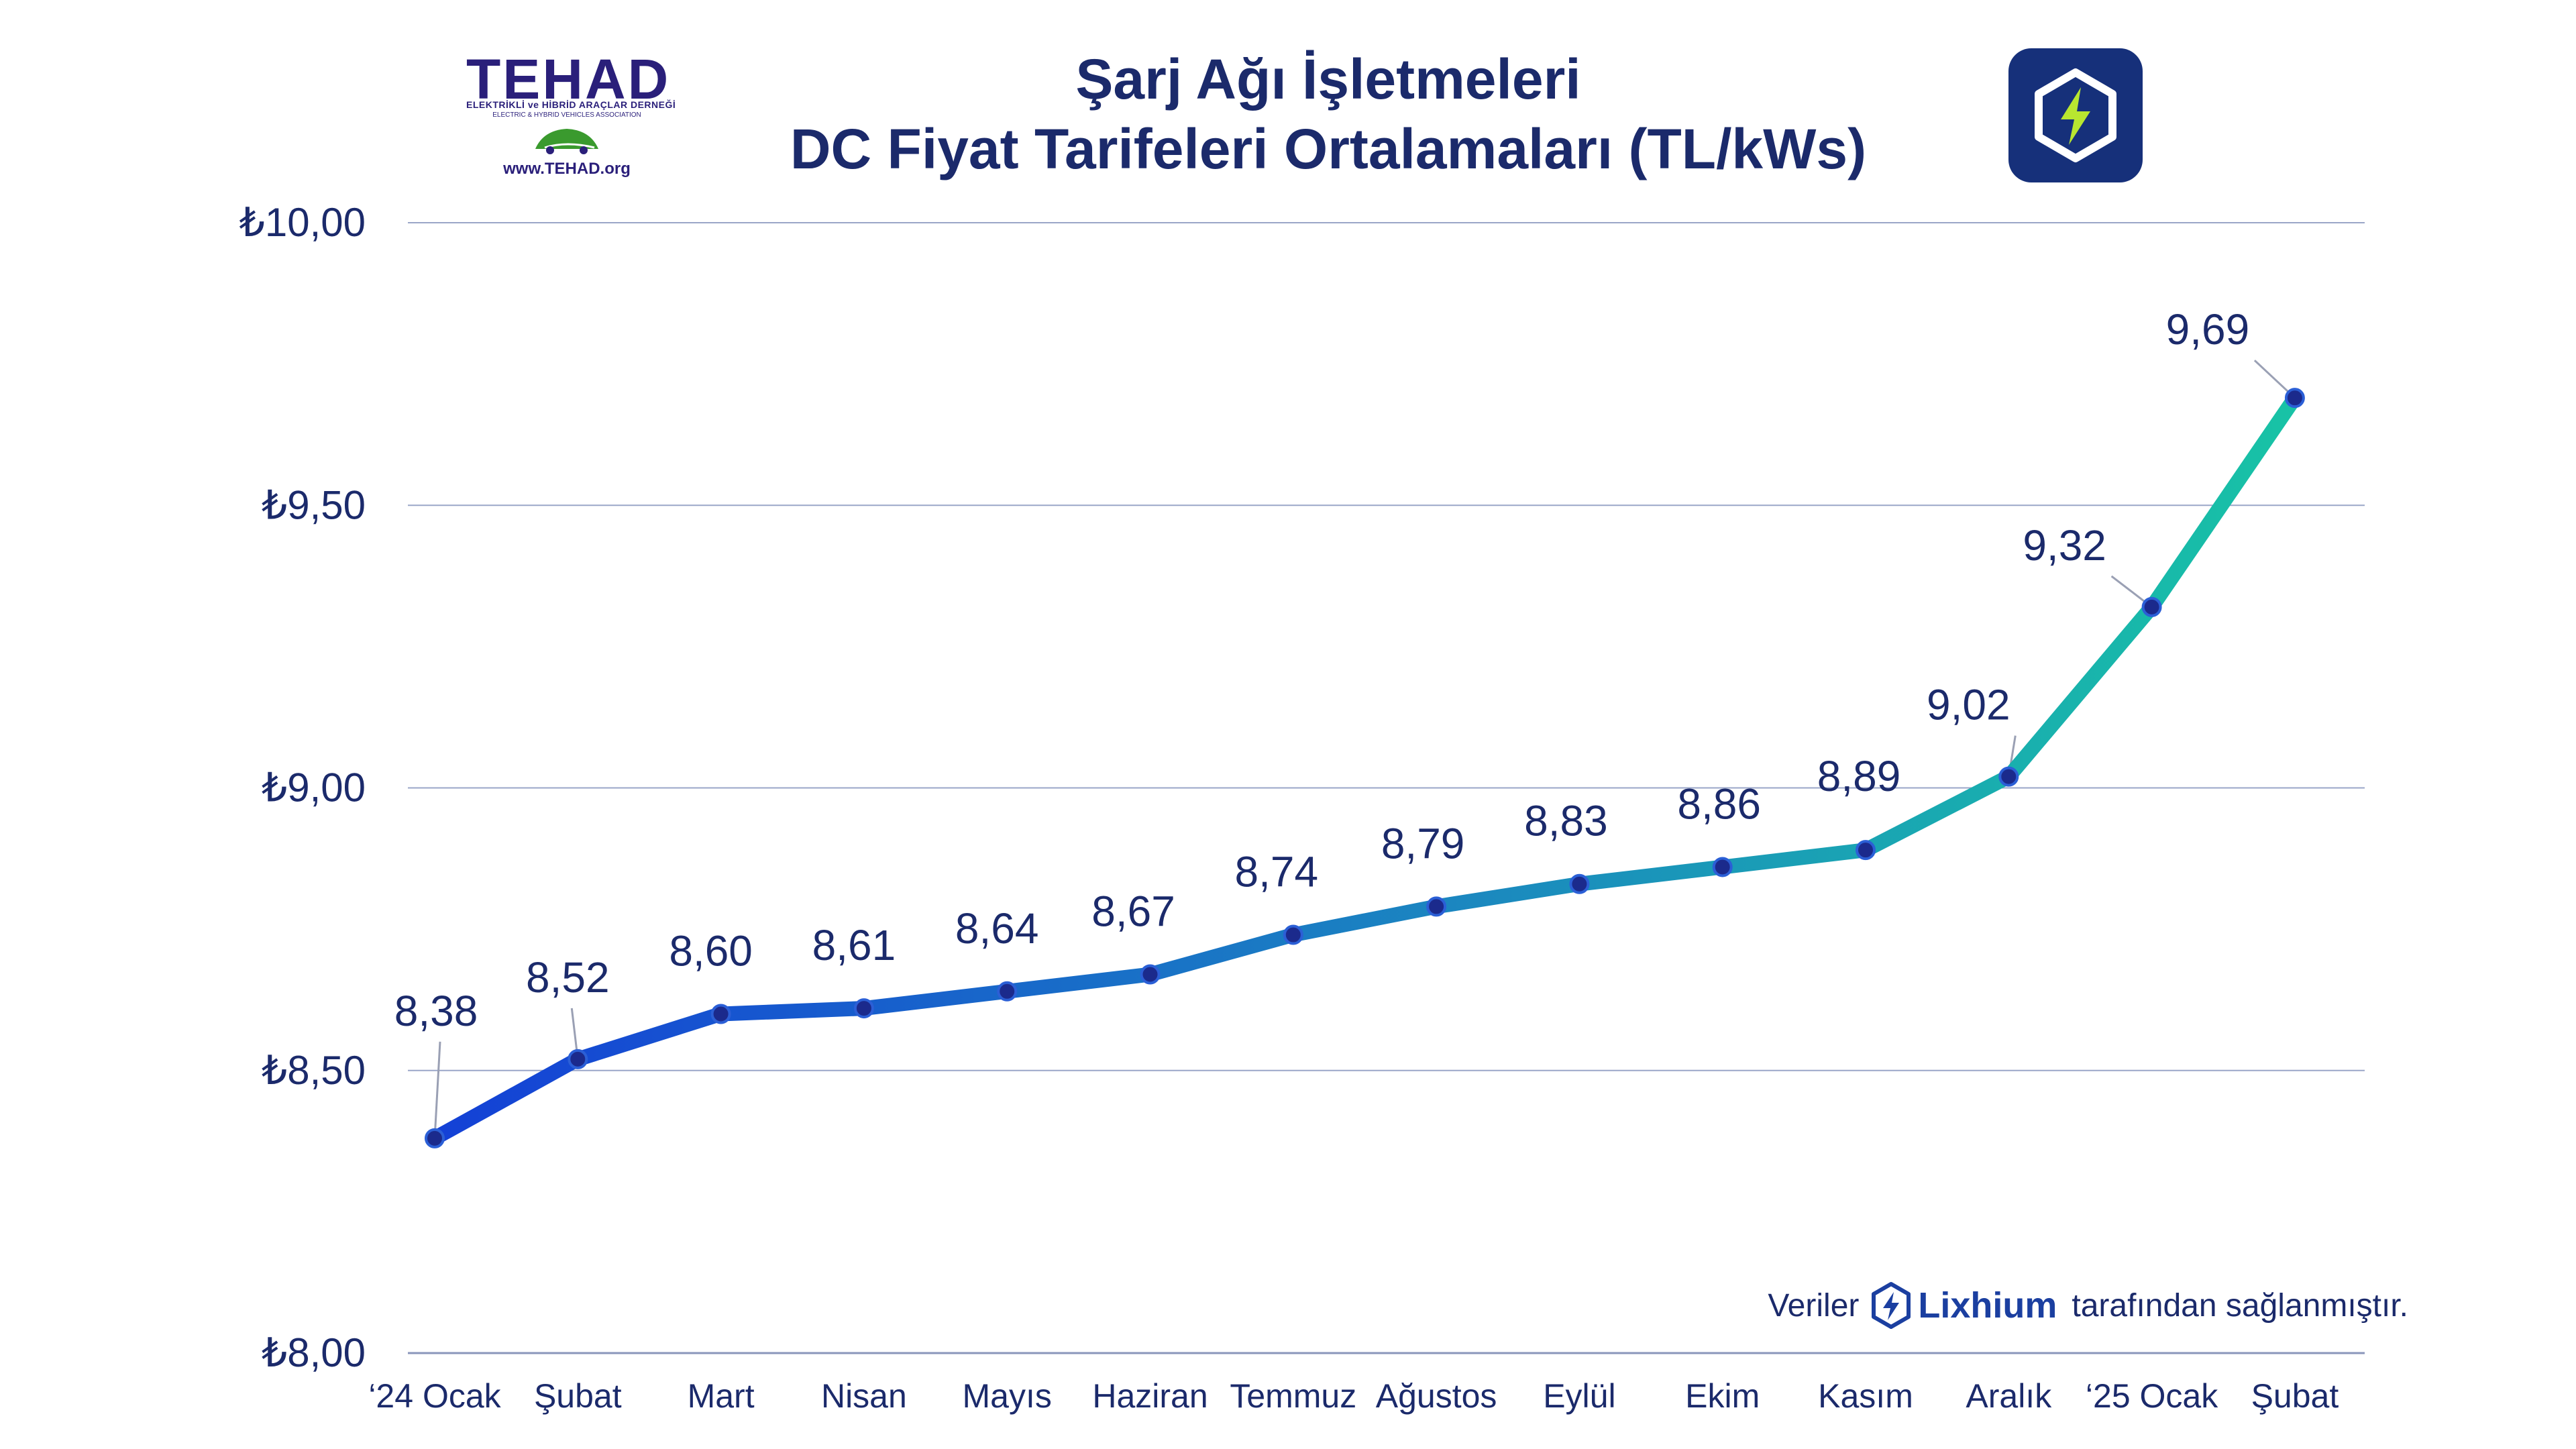  What do you see at coordinates (437, 1089) in the screenshot?
I see `label-leader` at bounding box center [437, 1089].